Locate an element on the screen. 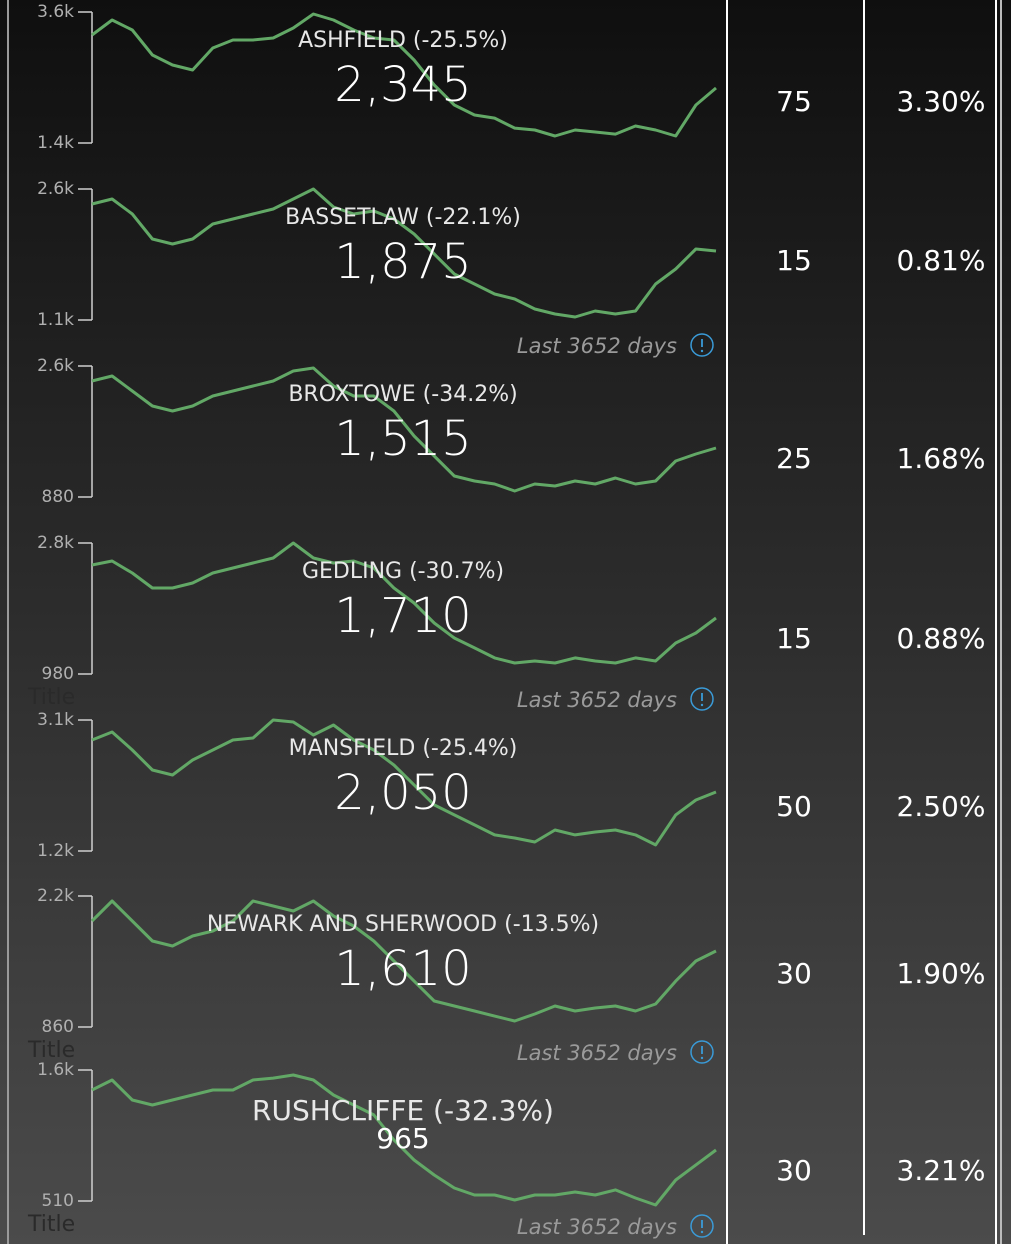 The image size is (1011, 1244). count-cell: 25 is located at coordinates (794, 458).